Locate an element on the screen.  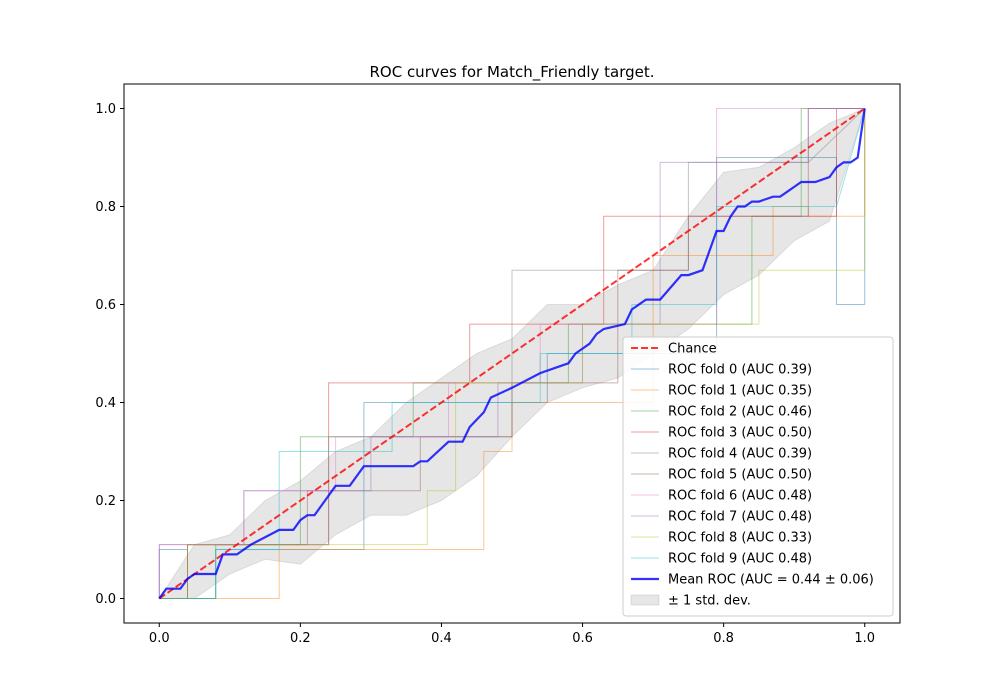
legend-label: ROC fold 3 (AUC 0.50) is located at coordinates (740, 433).